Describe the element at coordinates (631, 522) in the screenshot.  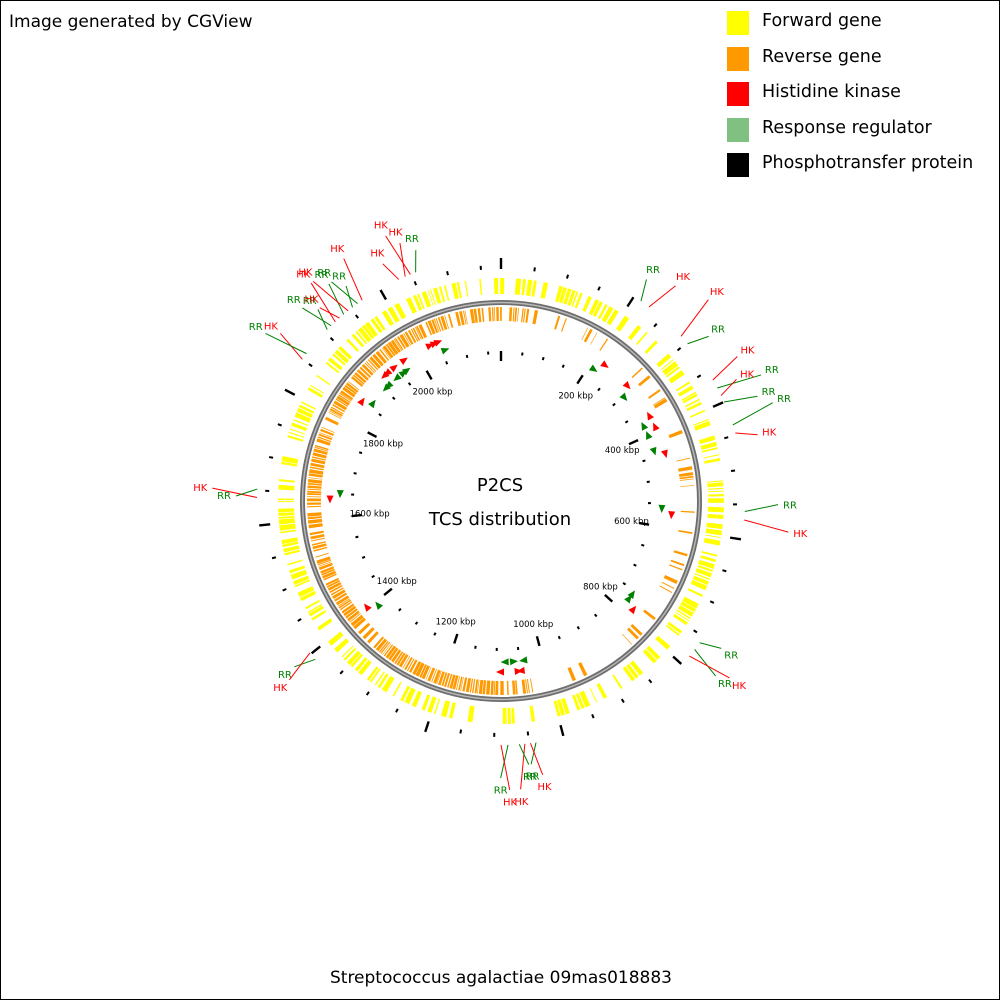
I see `tick-label: 600 kbp` at that location.